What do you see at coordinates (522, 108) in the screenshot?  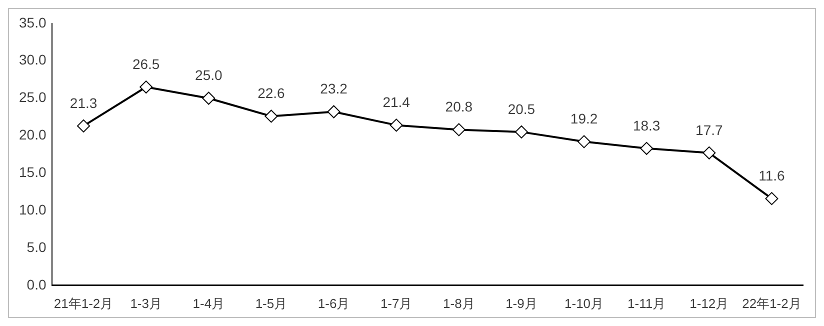 I see `data-label: 20.5` at bounding box center [522, 108].